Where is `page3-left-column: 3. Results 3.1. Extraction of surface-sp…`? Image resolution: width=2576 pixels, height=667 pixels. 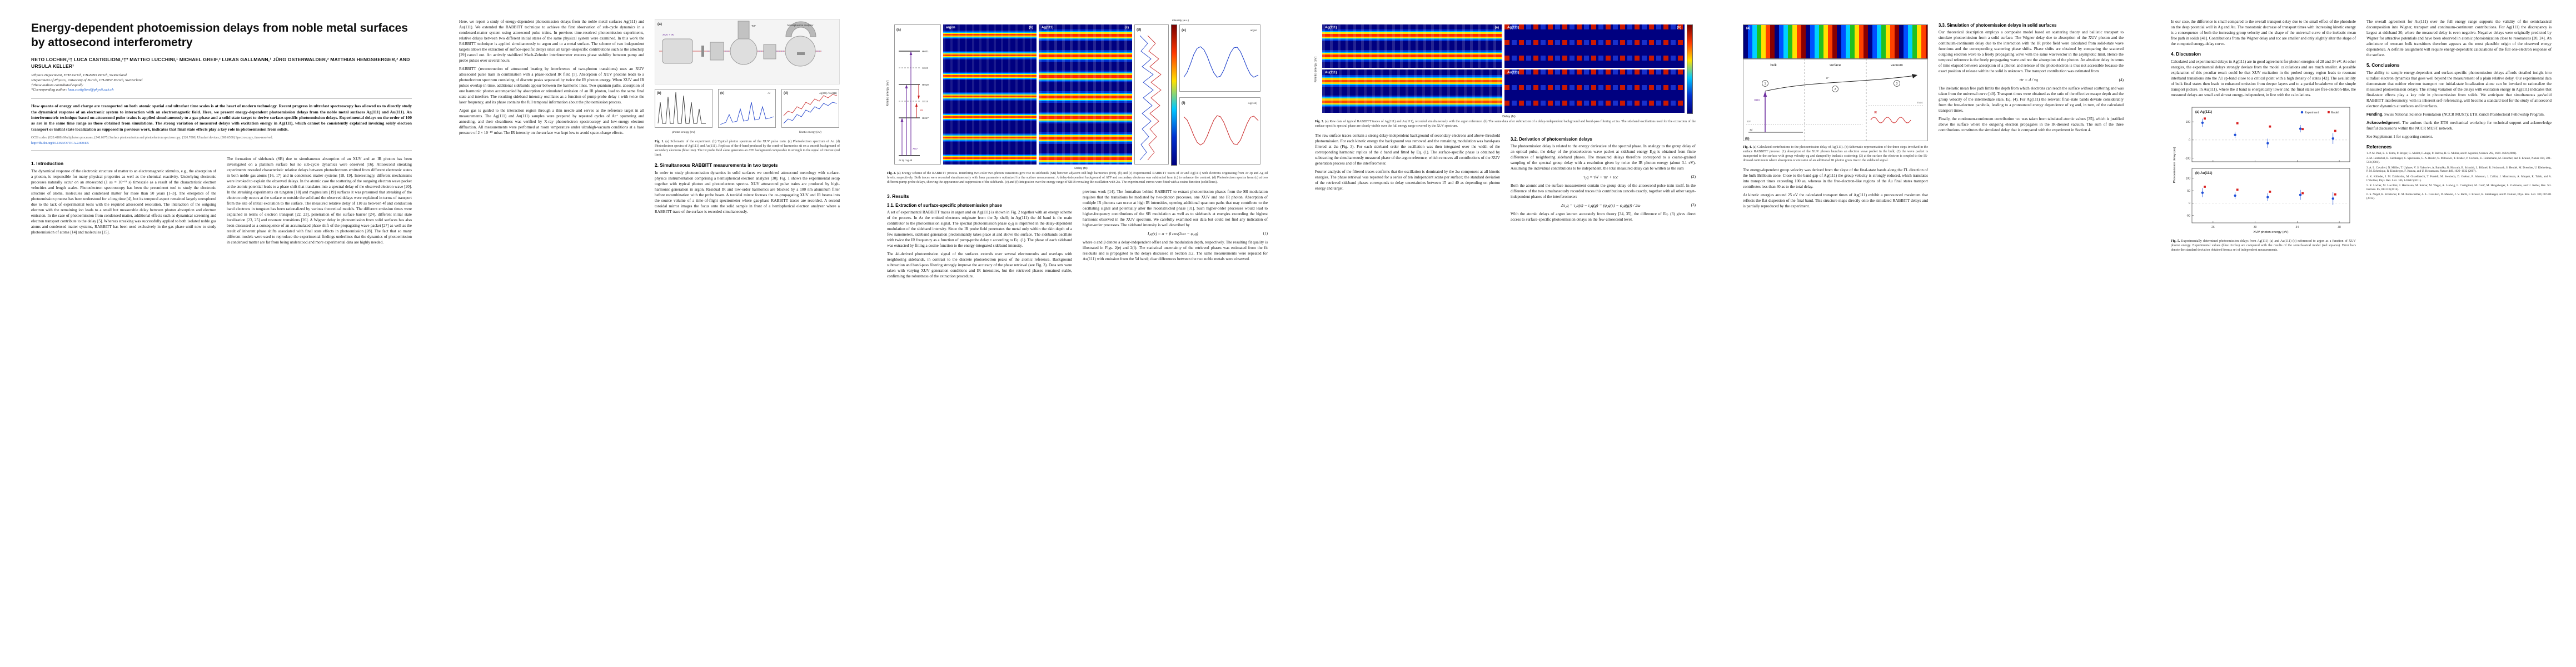
page3-left-column: 3. Results 3.1. Extraction of surface-sp… is located at coordinates (979, 235).